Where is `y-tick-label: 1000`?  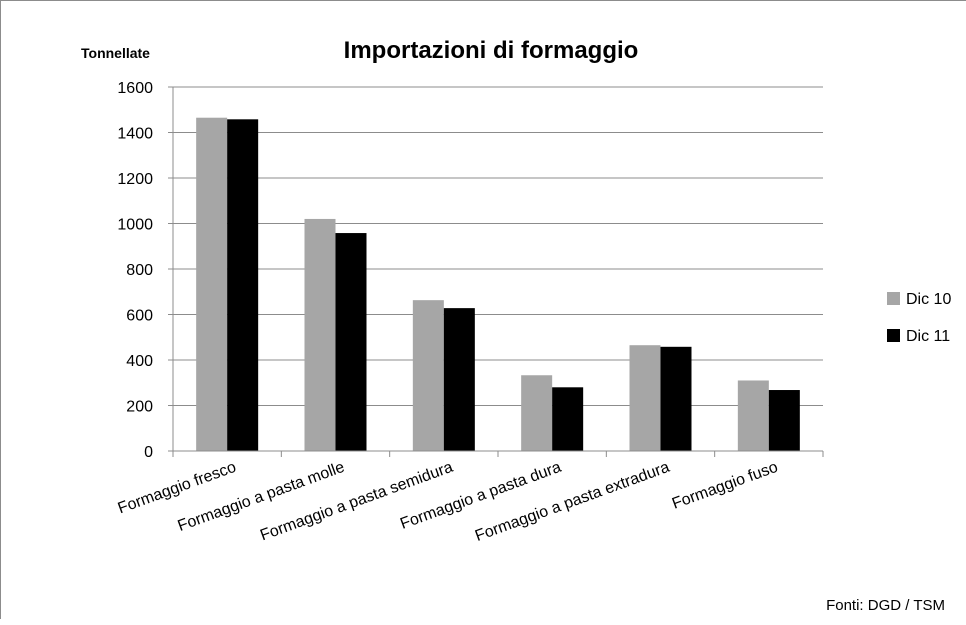 y-tick-label: 1000 is located at coordinates (135, 225).